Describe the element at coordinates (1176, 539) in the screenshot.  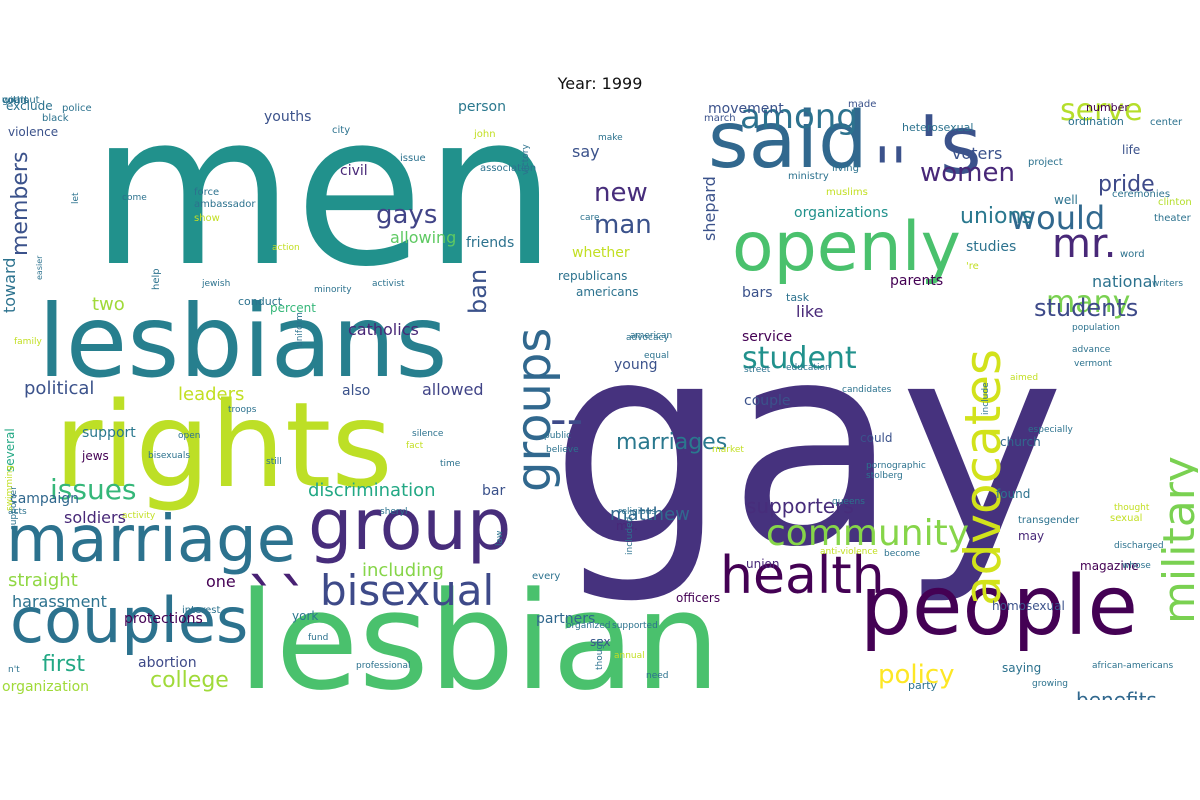
I see `cloud-word: military` at that location.